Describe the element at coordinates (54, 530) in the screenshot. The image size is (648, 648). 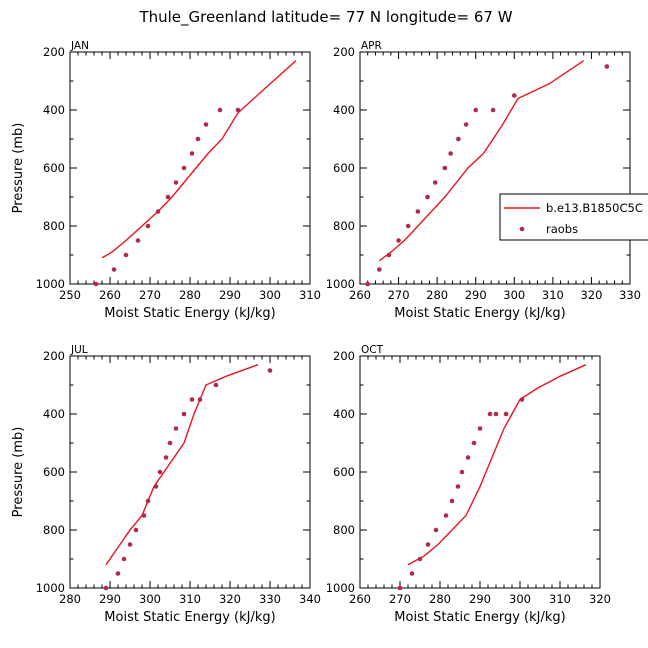
I see `y-tick-label-jul: 800` at that location.